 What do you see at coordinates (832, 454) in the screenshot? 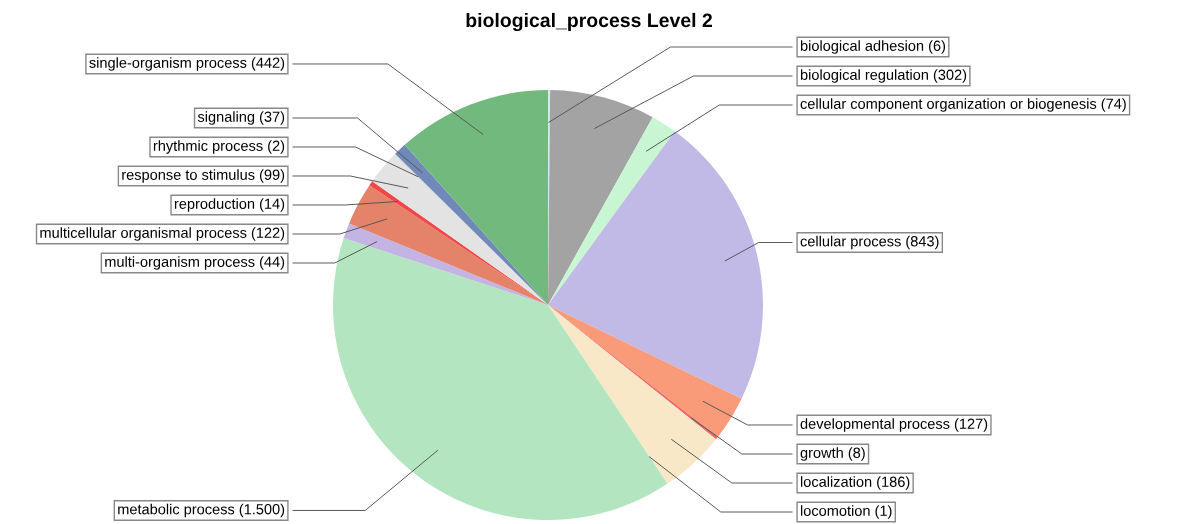
I see `slice-label: growth (8)` at bounding box center [832, 454].